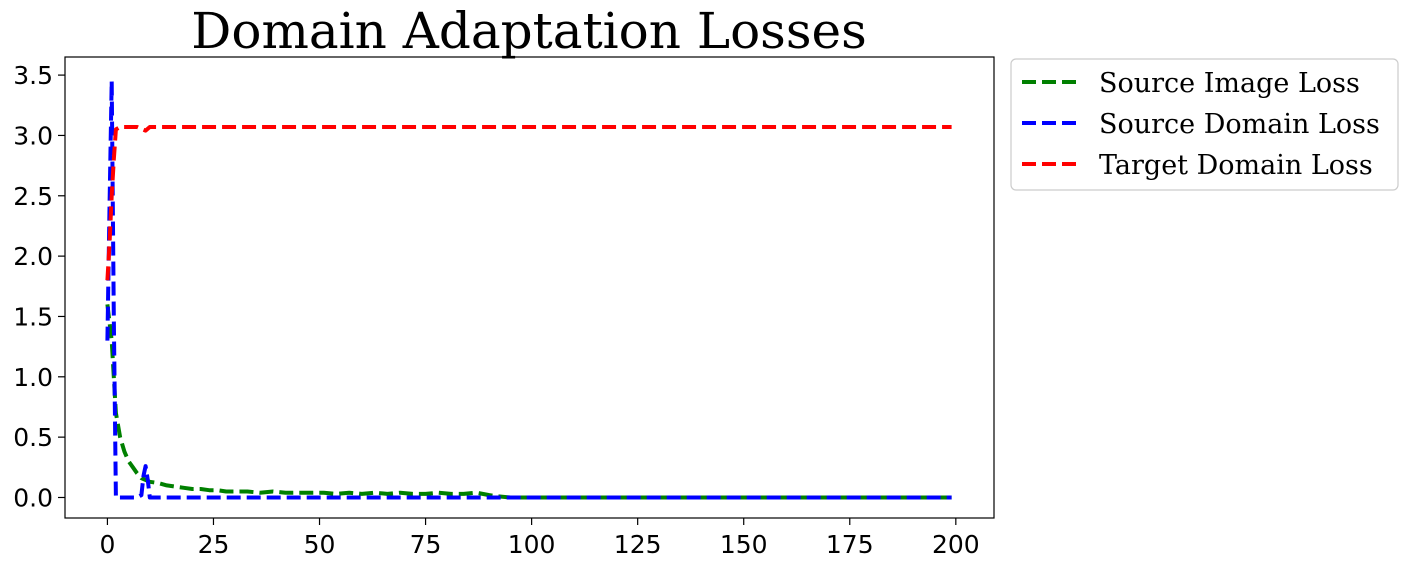 This screenshot has height=566, width=1408. Describe the element at coordinates (33, 135) in the screenshot. I see `y-tick-label: 3.0` at that location.